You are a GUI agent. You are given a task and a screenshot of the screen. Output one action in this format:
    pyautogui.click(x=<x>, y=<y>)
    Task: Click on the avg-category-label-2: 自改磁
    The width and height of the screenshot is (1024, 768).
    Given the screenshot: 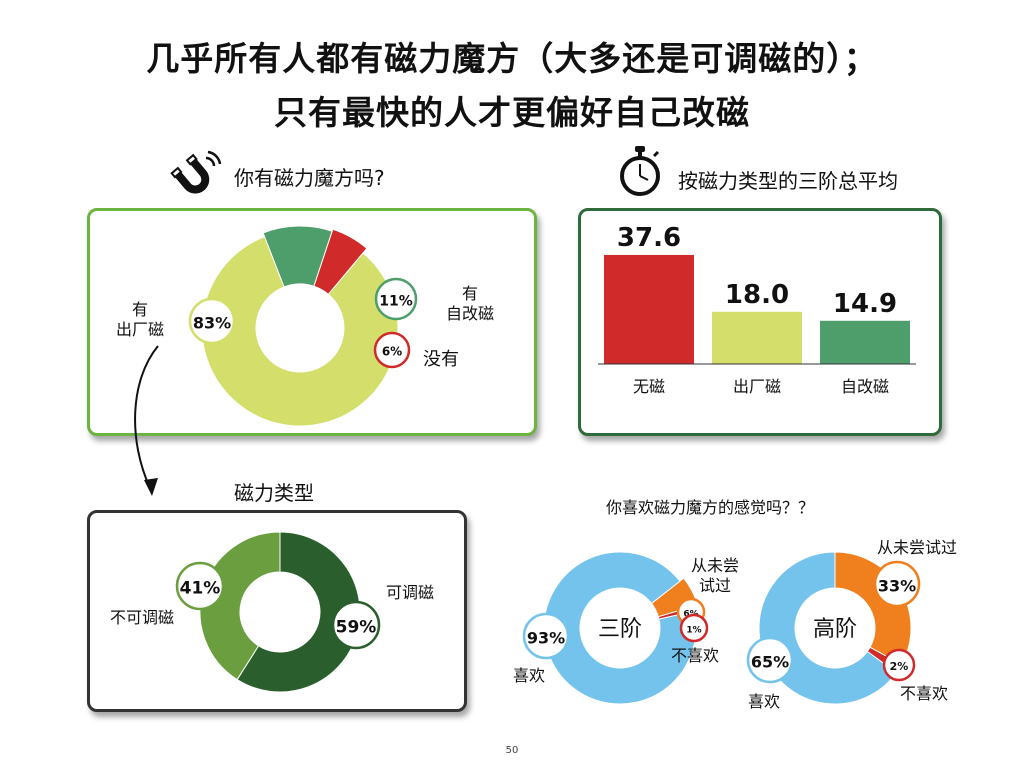 What is the action you would take?
    pyautogui.click(x=865, y=386)
    